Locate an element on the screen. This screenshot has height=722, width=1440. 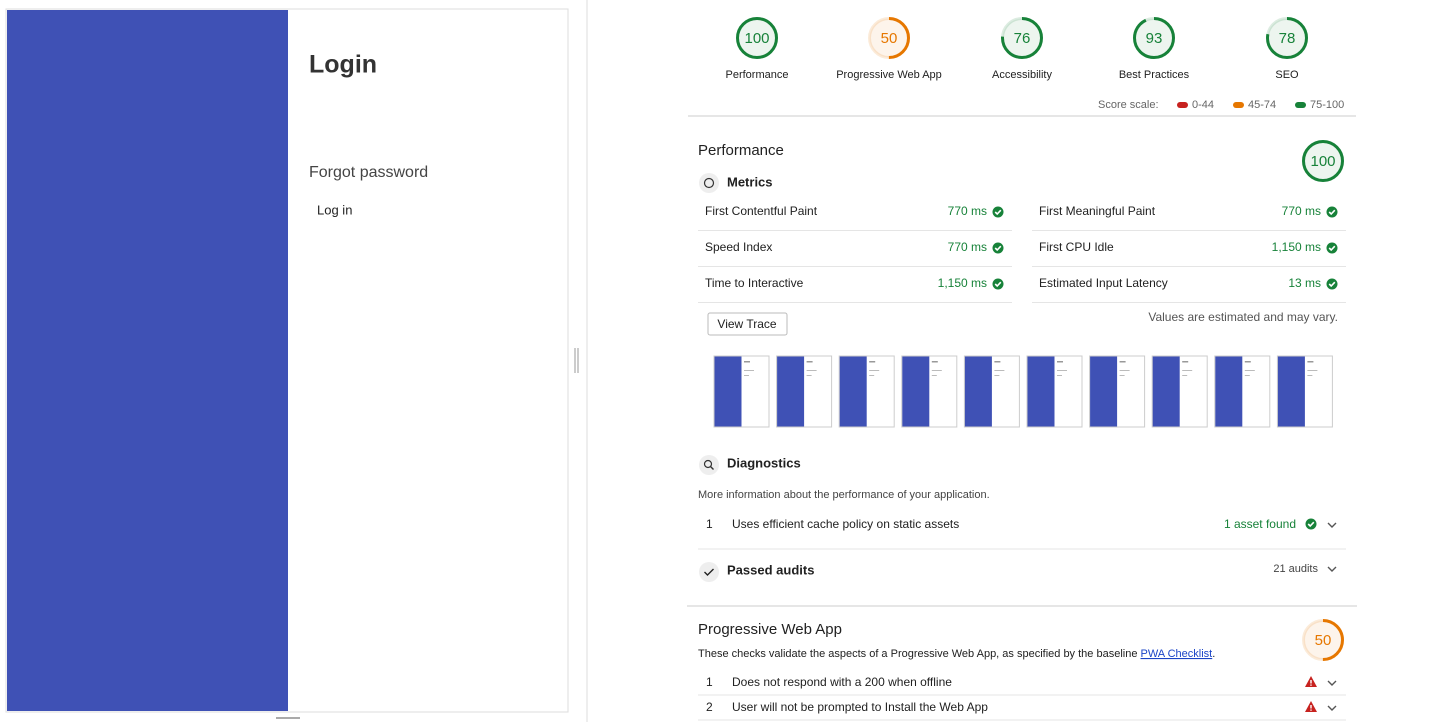
passed-count: 21 audits is located at coordinates (1295, 569).